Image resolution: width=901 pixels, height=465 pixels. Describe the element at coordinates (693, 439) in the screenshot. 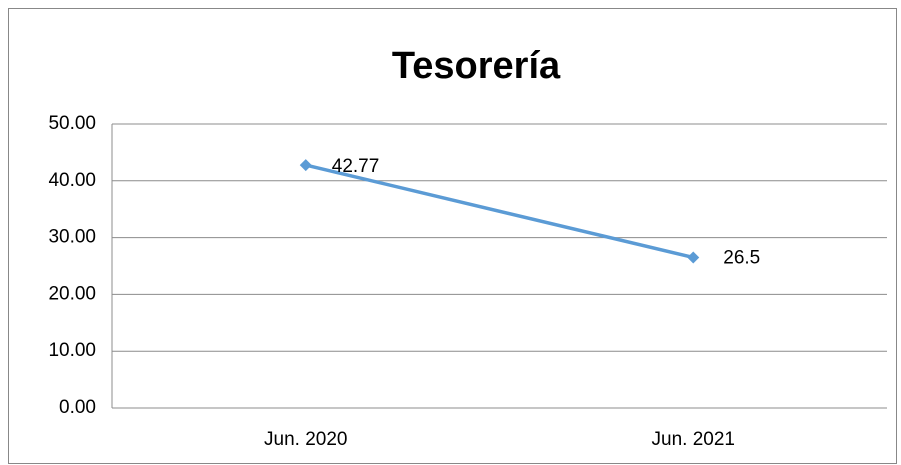

I see `x-tick-label: Jun. 2021` at that location.